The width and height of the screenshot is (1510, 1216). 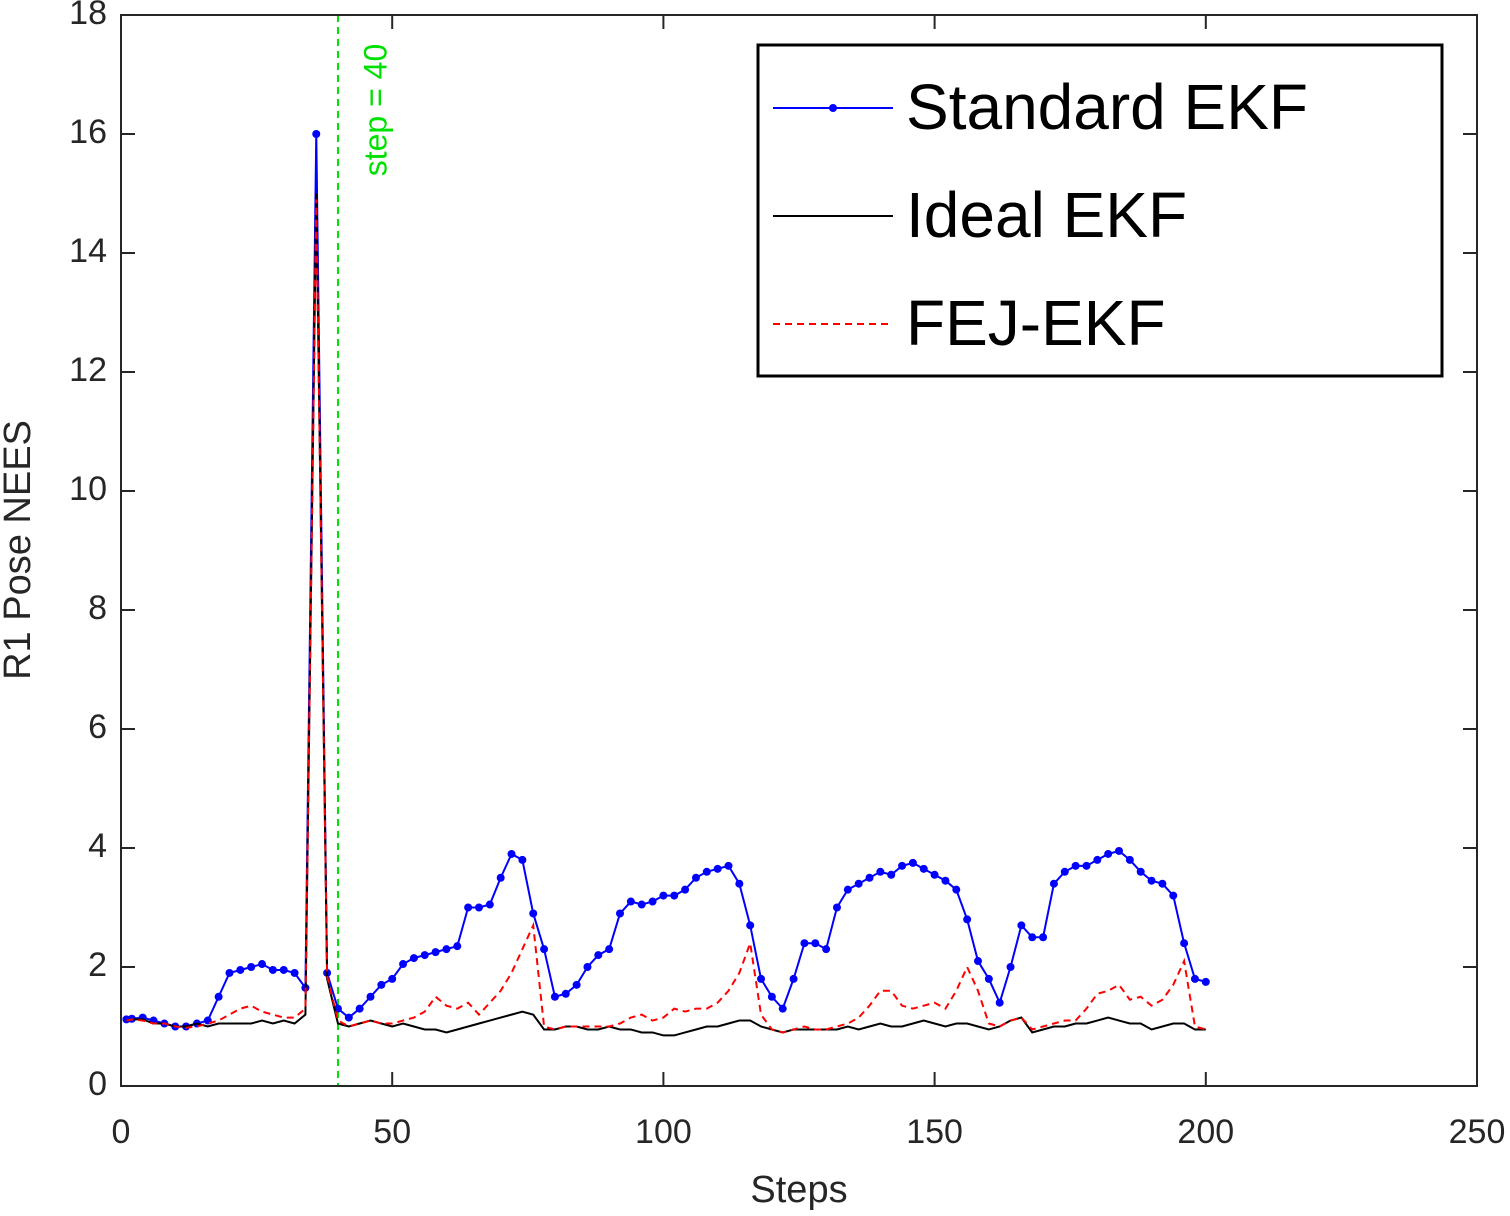 I want to click on legend-label: FEJ-EKF, so click(x=1036, y=323).